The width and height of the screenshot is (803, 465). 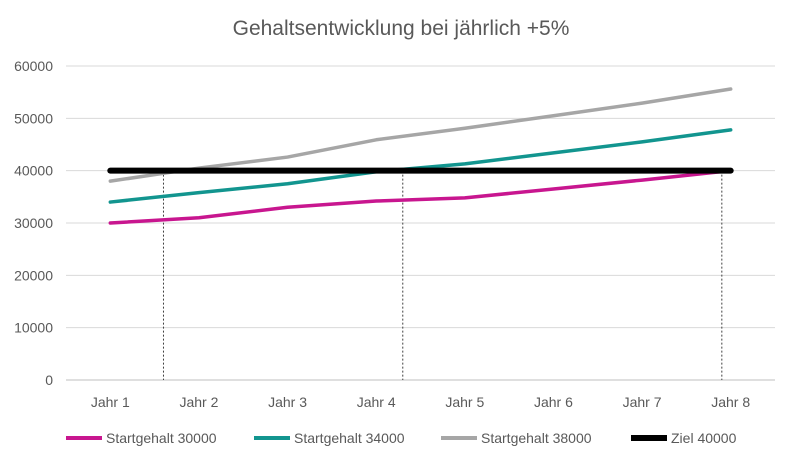 I want to click on x-tick-label: Jahr 4, so click(x=376, y=402).